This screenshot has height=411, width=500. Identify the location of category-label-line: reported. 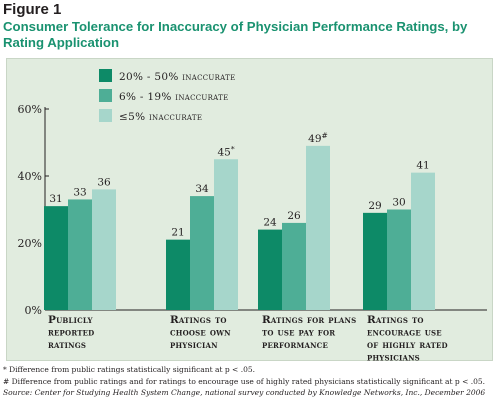
(71, 333).